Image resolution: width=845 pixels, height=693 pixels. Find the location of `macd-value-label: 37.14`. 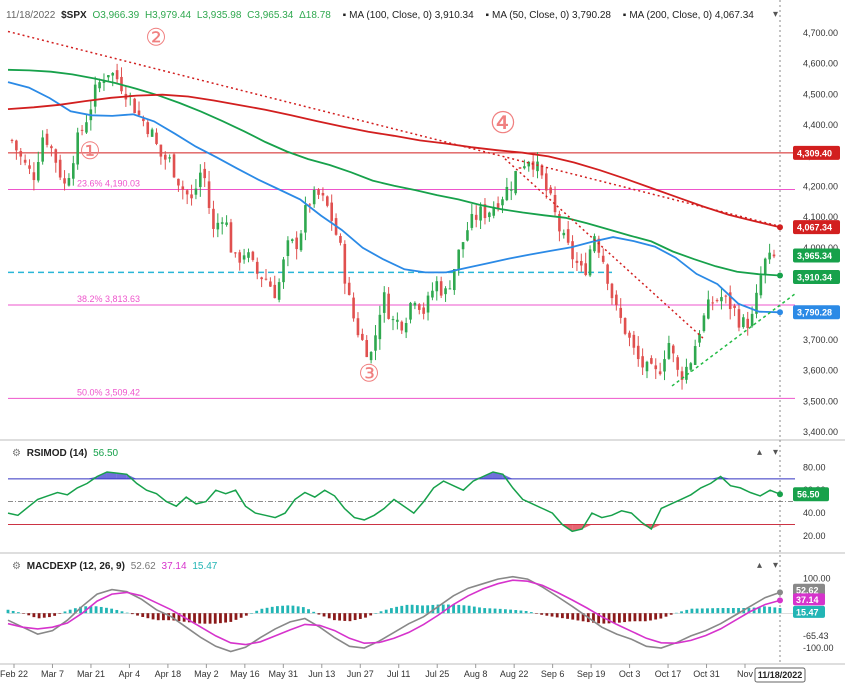

macd-value-label: 37.14 is located at coordinates (807, 600).